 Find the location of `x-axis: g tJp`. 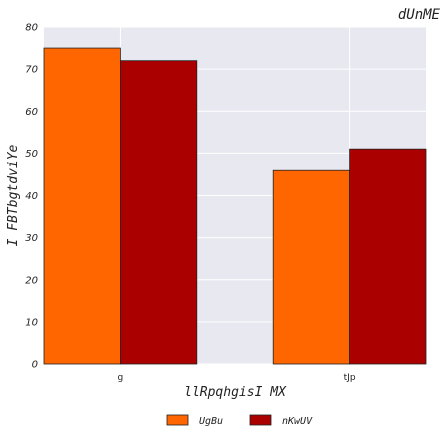

x-axis: g tJp is located at coordinates (237, 378).